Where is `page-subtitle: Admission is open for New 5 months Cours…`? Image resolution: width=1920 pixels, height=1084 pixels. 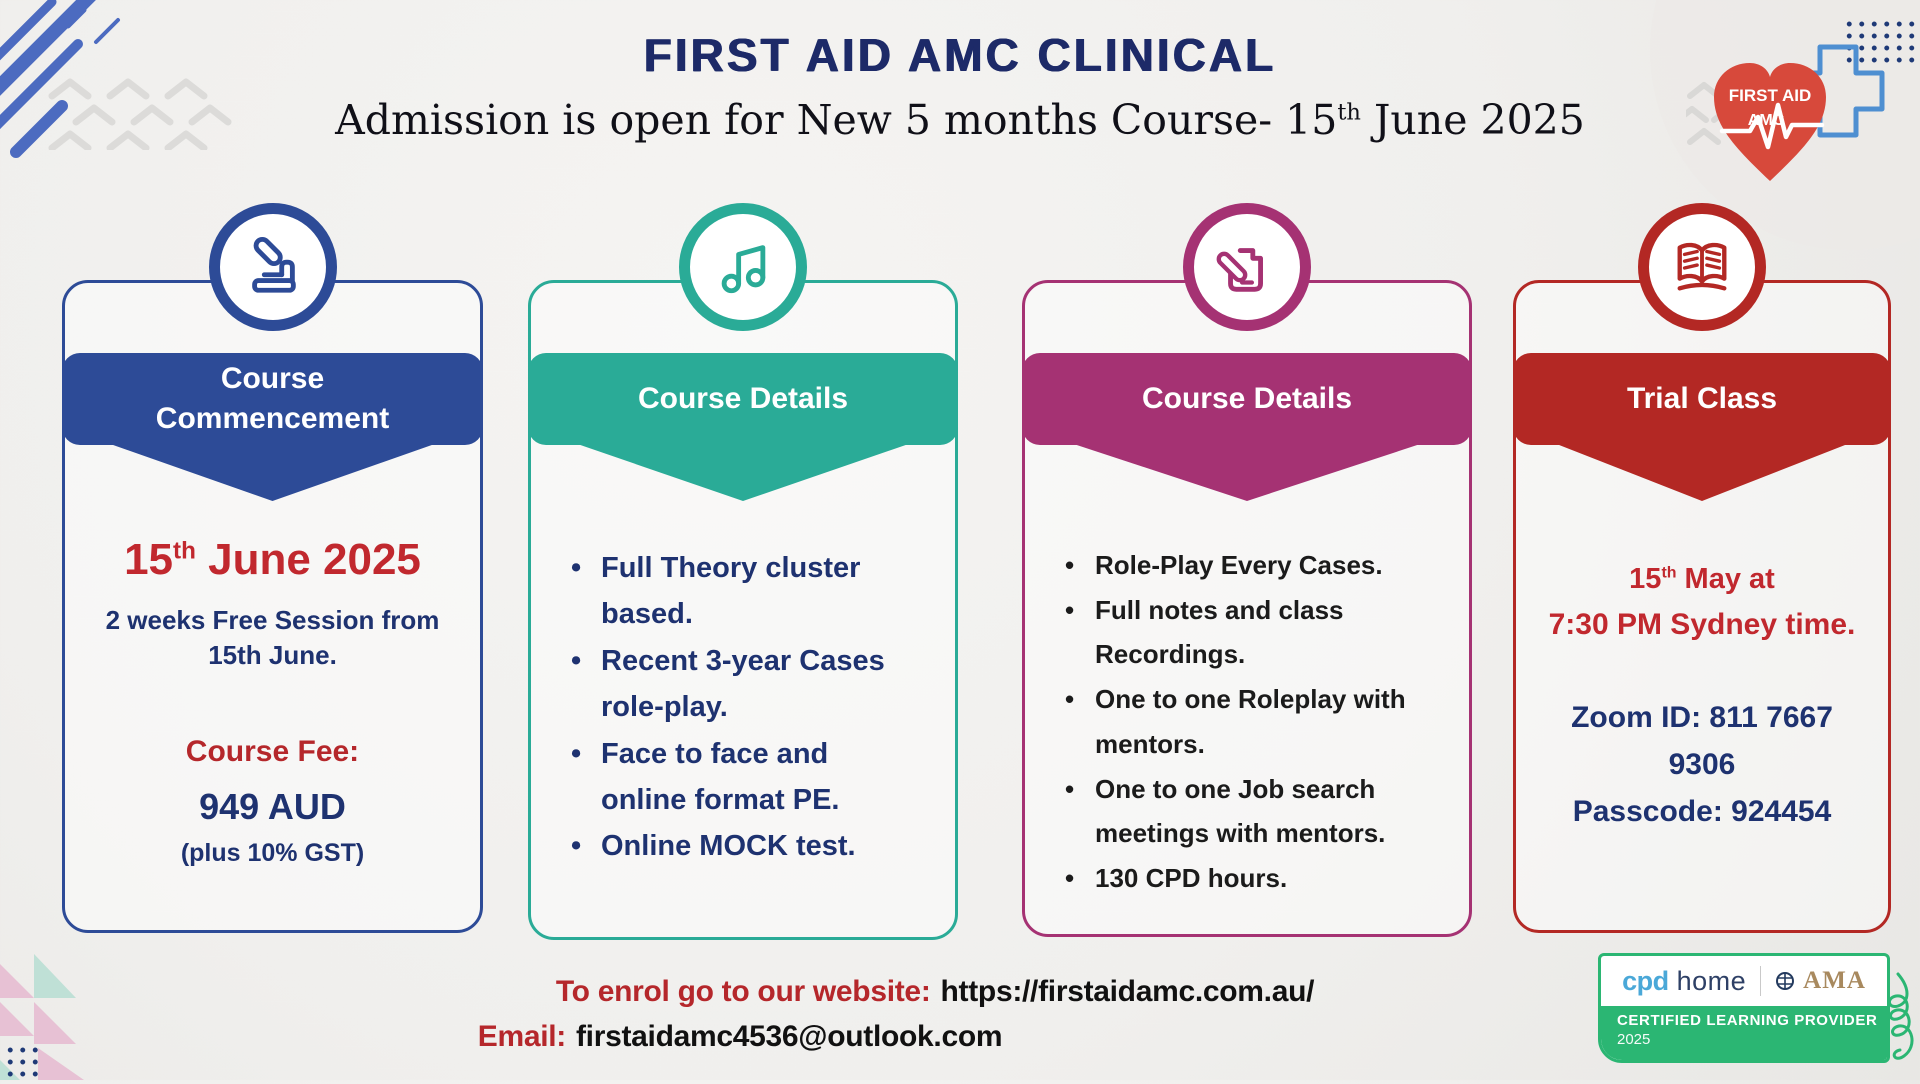 page-subtitle: Admission is open for New 5 months Cours… is located at coordinates (960, 120).